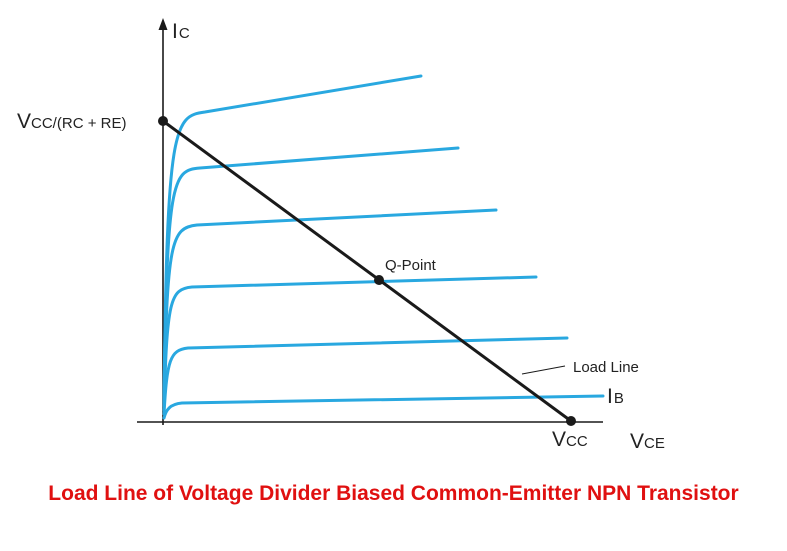 This screenshot has height=551, width=787. What do you see at coordinates (163, 24) in the screenshot?
I see `y-axis-arrow-icon` at bounding box center [163, 24].